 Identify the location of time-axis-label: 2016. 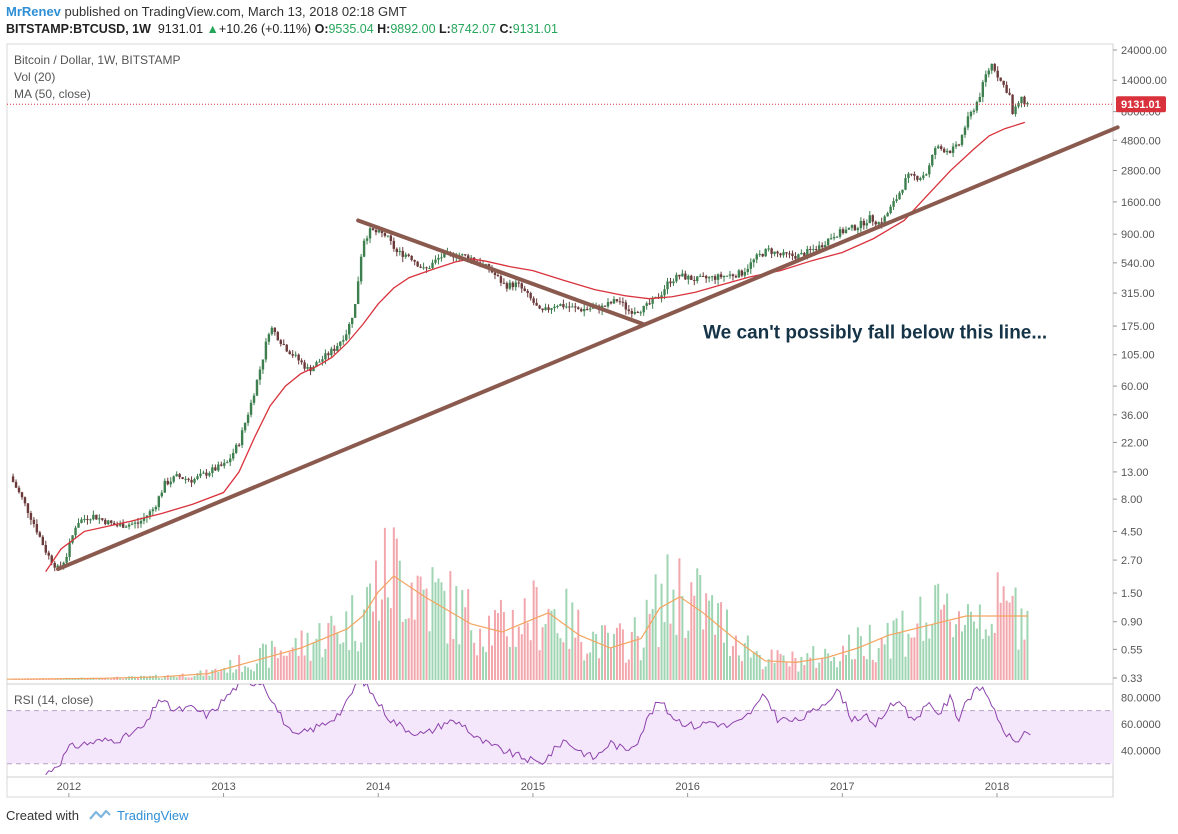
(687, 787).